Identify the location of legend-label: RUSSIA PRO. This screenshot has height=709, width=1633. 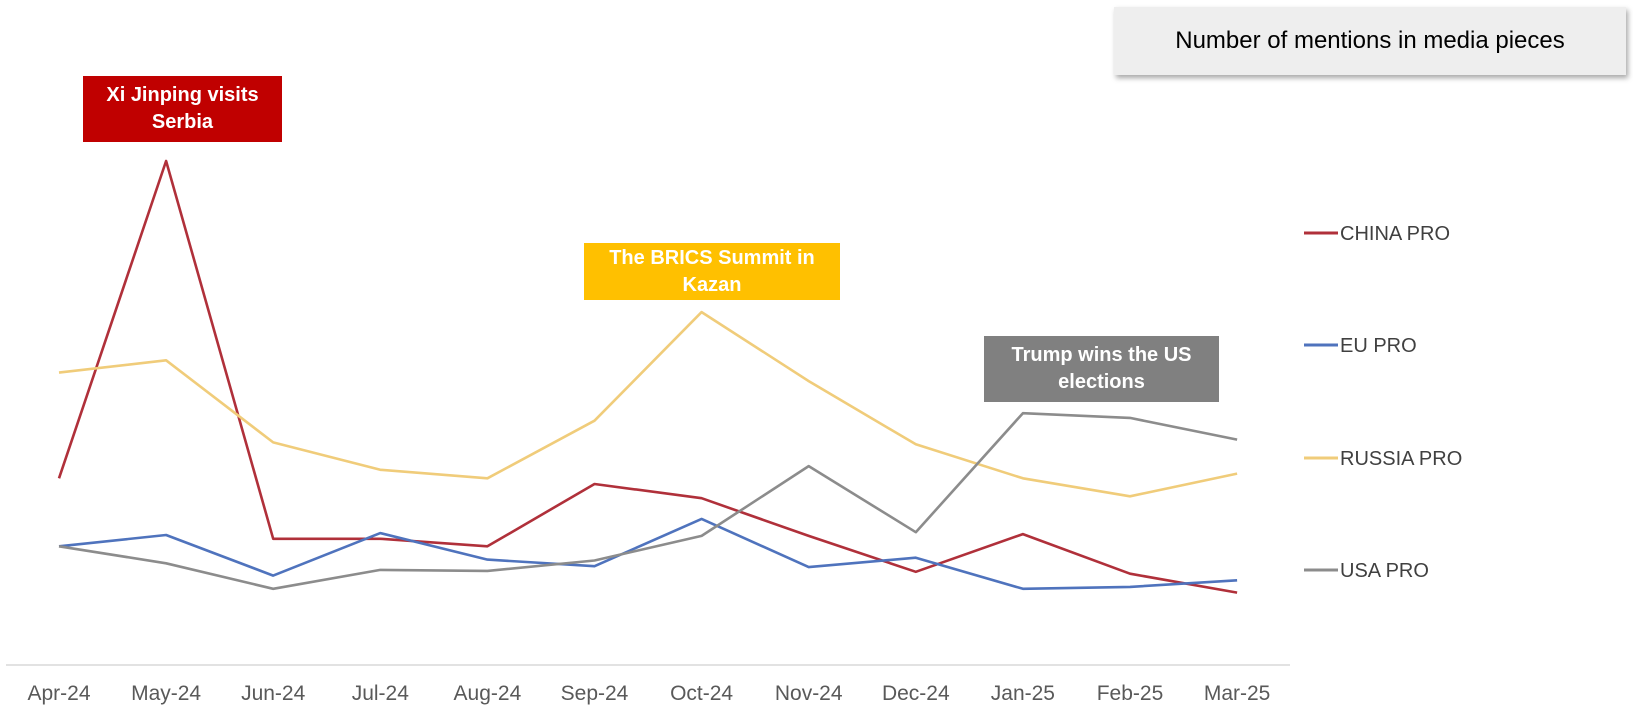
(1401, 459).